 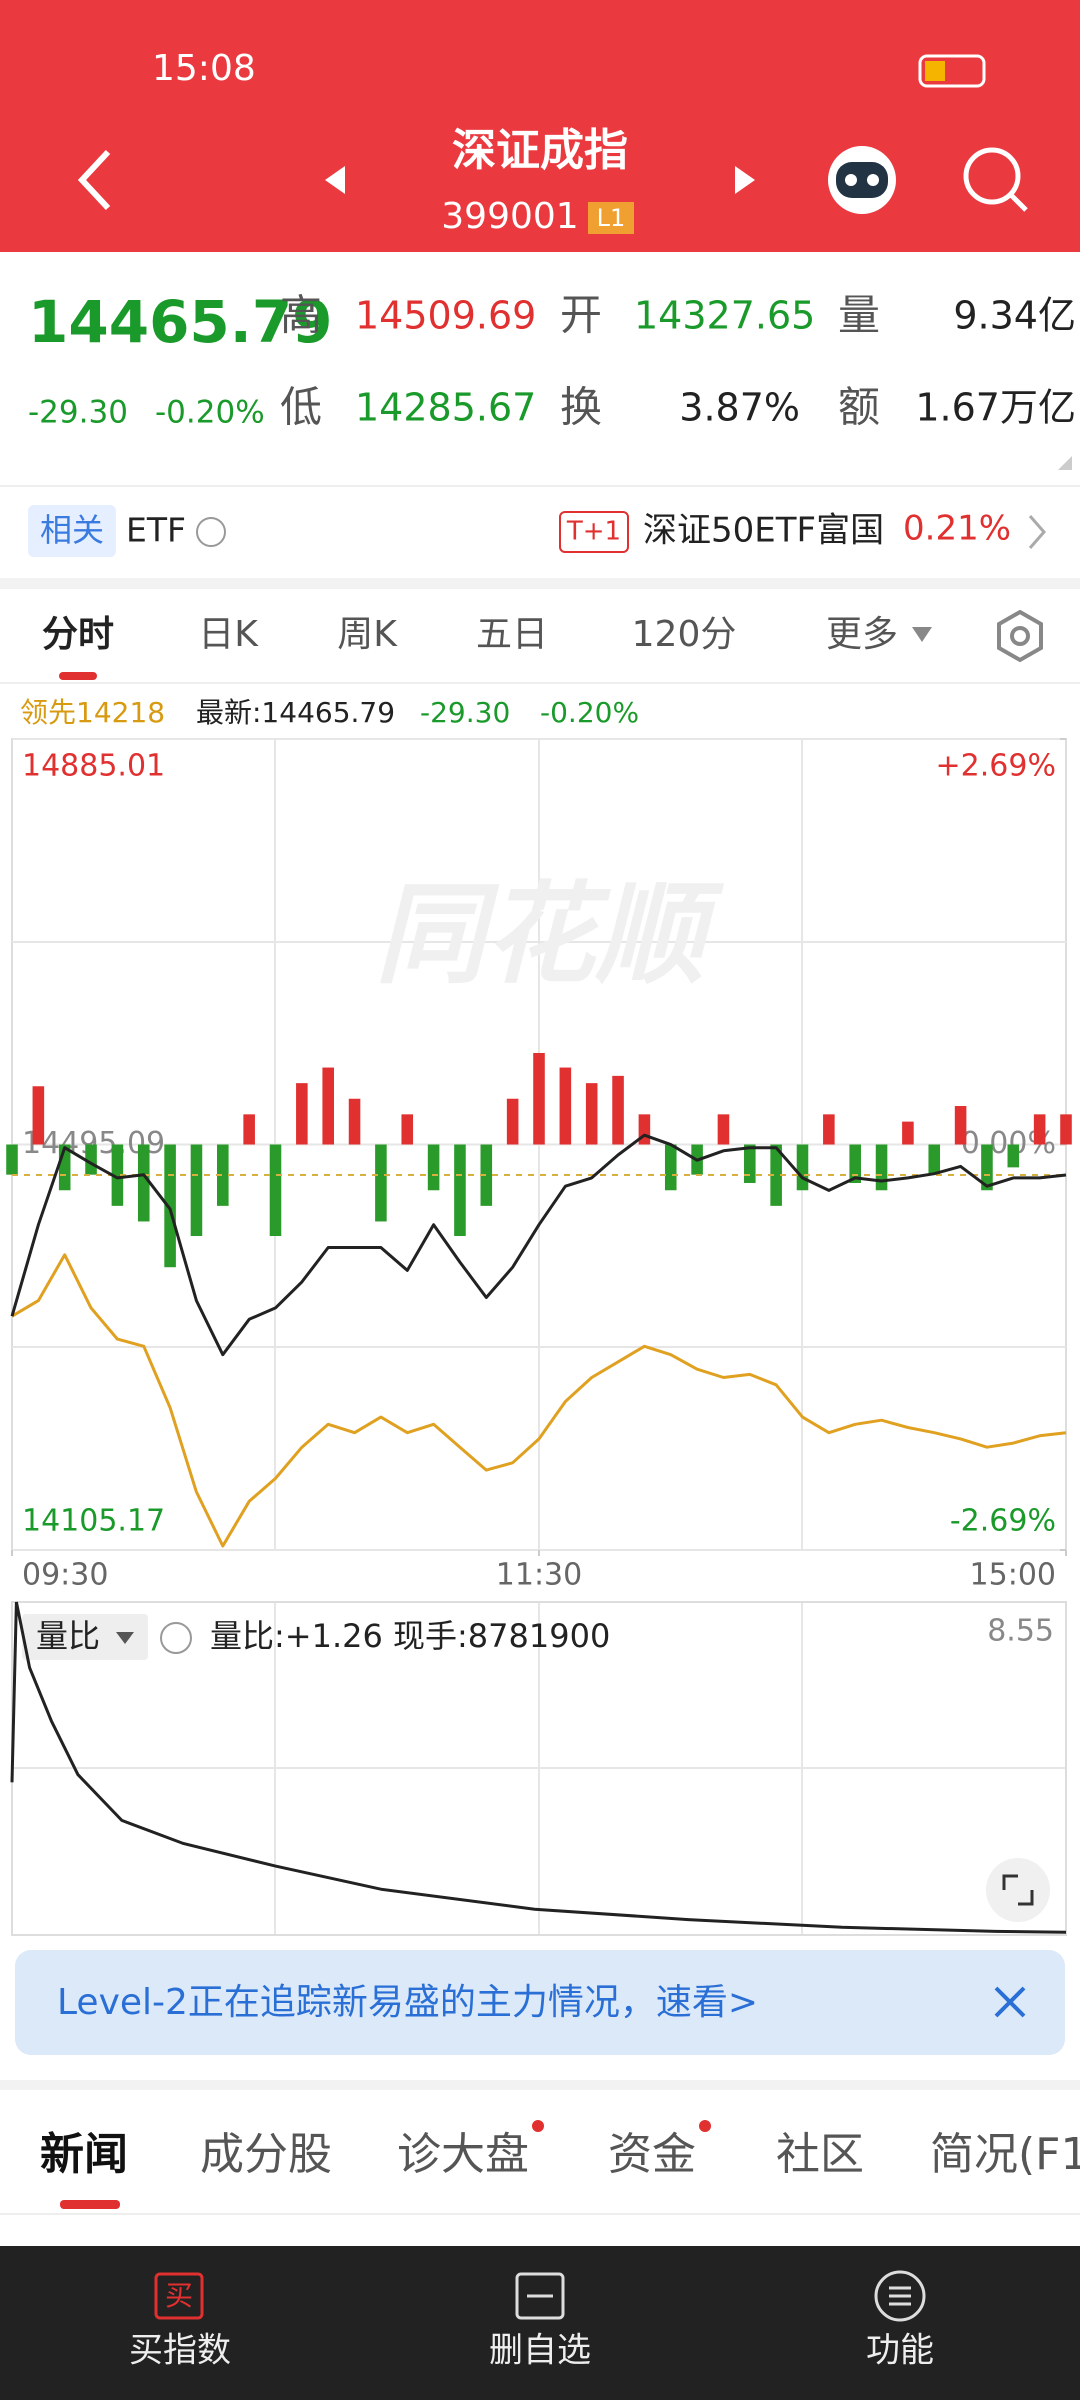 I want to click on t1-badge-bg, so click(x=594, y=532).